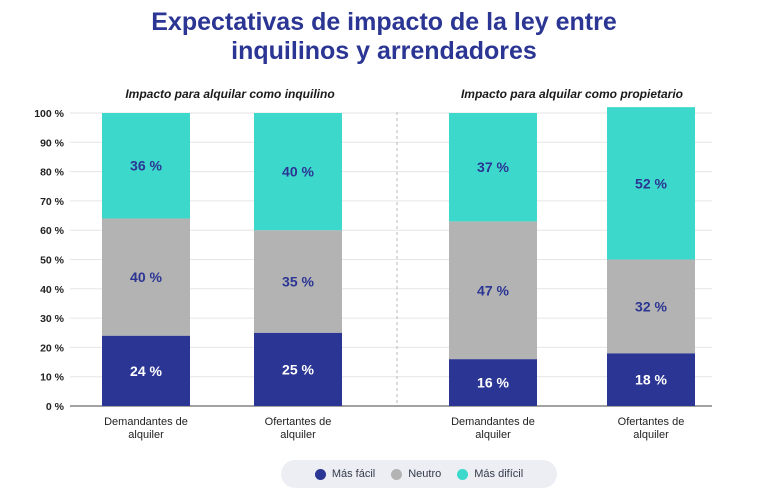 The height and width of the screenshot is (499, 768). I want to click on y-tick-label: 60 %, so click(52, 231).